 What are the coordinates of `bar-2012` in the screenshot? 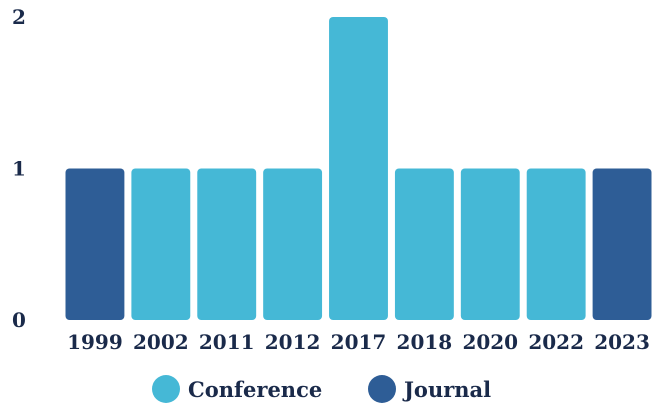 It's located at (293, 244).